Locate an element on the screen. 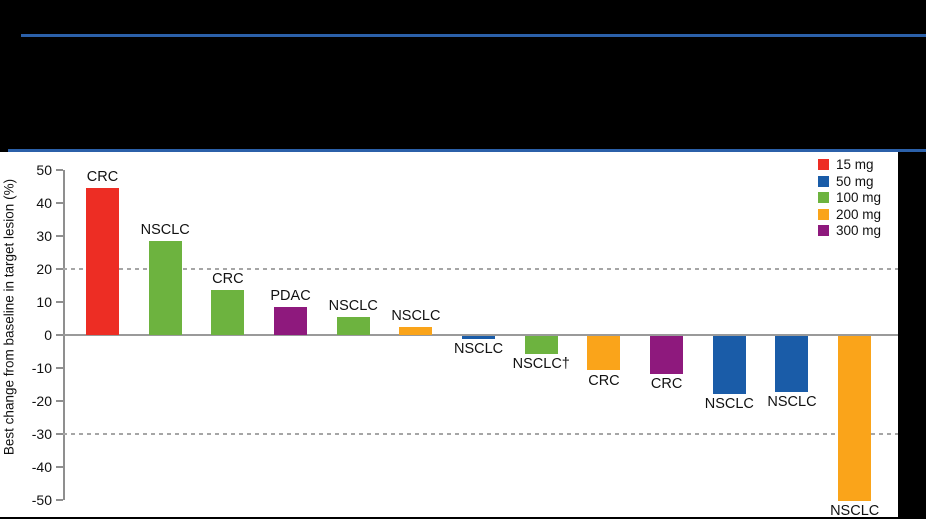 The image size is (926, 519). y-axis-tick-label: 40 is located at coordinates (44, 203).